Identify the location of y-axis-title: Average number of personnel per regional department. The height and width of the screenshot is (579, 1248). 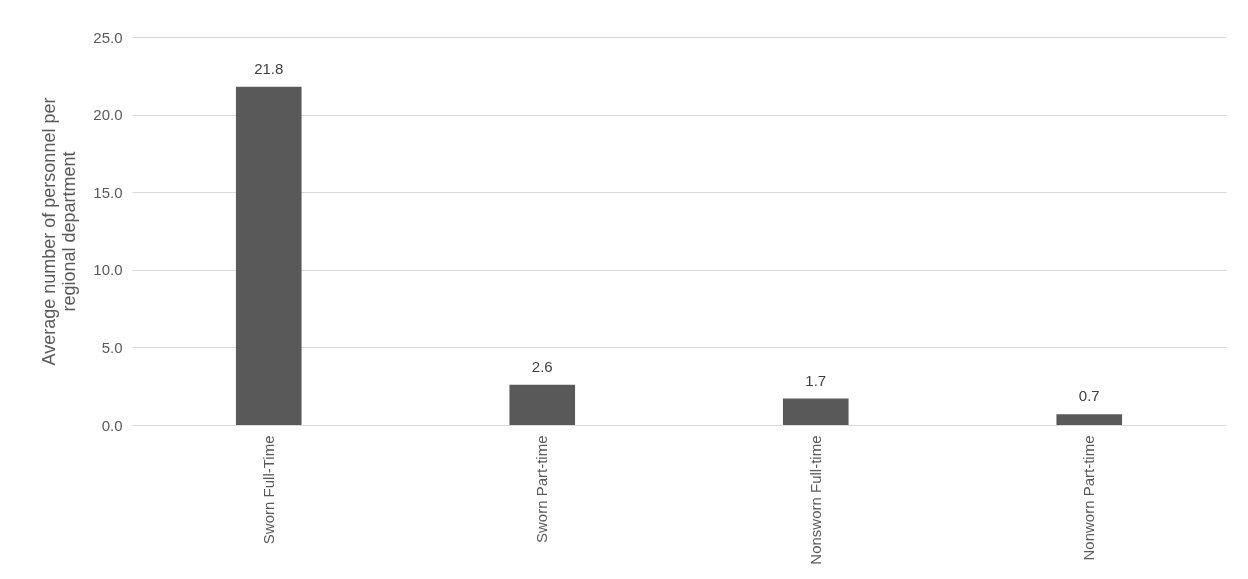
(59, 231).